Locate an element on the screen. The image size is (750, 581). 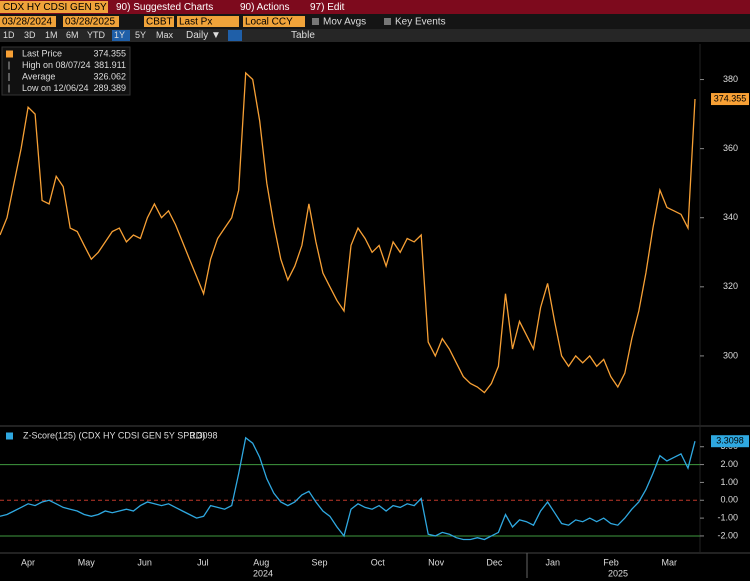
range-button: 1D is located at coordinates (9, 35).